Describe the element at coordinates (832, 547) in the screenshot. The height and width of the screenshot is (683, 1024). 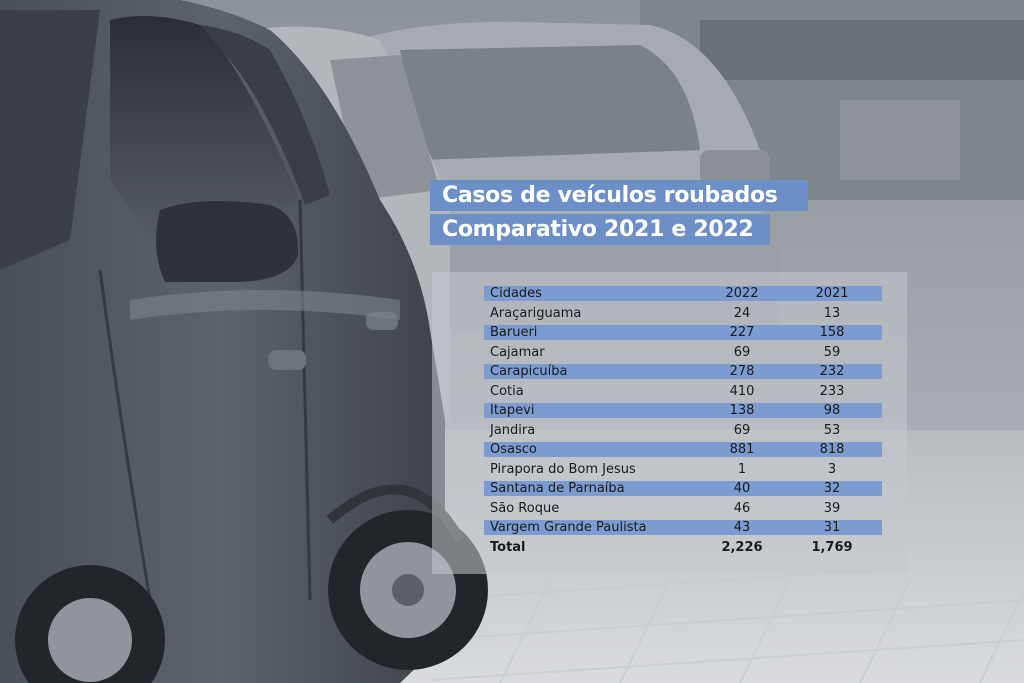
I see `total-2021: 1,769` at that location.